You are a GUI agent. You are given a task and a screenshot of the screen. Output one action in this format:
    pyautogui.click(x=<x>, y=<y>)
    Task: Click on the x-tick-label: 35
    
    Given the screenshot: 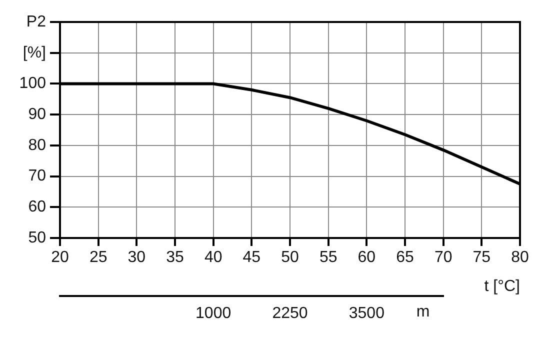 What is the action you would take?
    pyautogui.click(x=175, y=257)
    